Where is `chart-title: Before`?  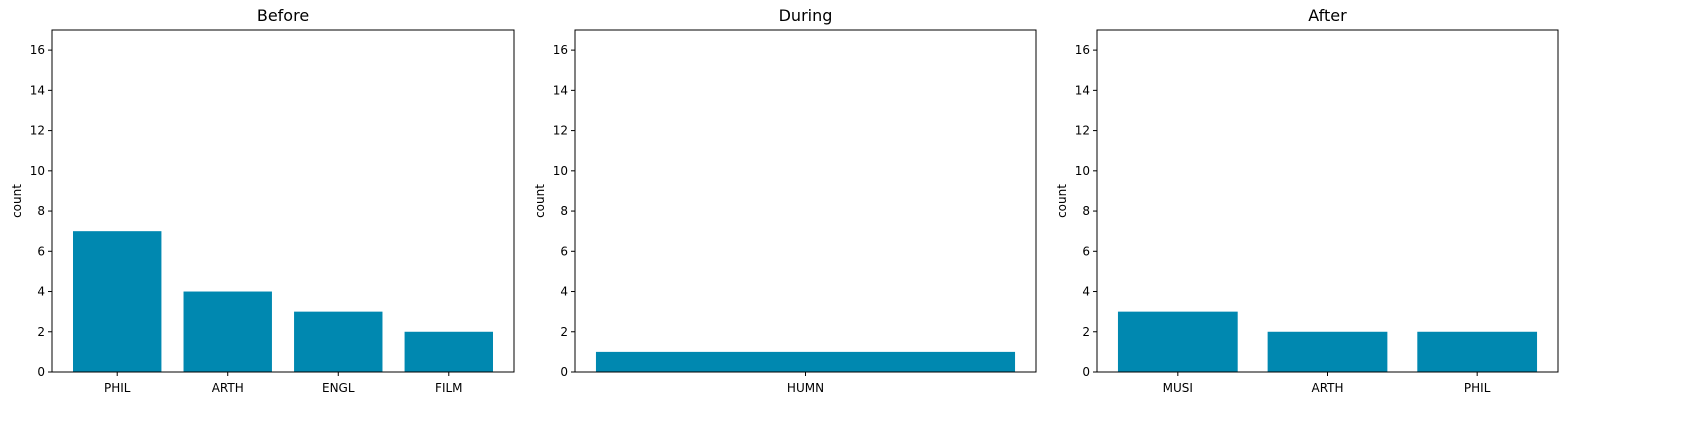
chart-title: Before is located at coordinates (283, 15).